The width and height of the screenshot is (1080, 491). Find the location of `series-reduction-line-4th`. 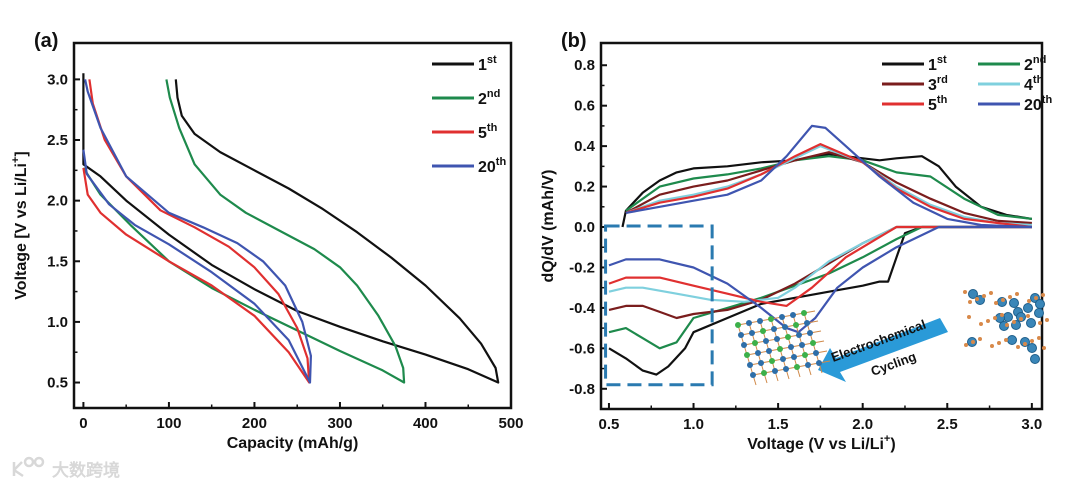

series-reduction-line-4th is located at coordinates (820, 264).